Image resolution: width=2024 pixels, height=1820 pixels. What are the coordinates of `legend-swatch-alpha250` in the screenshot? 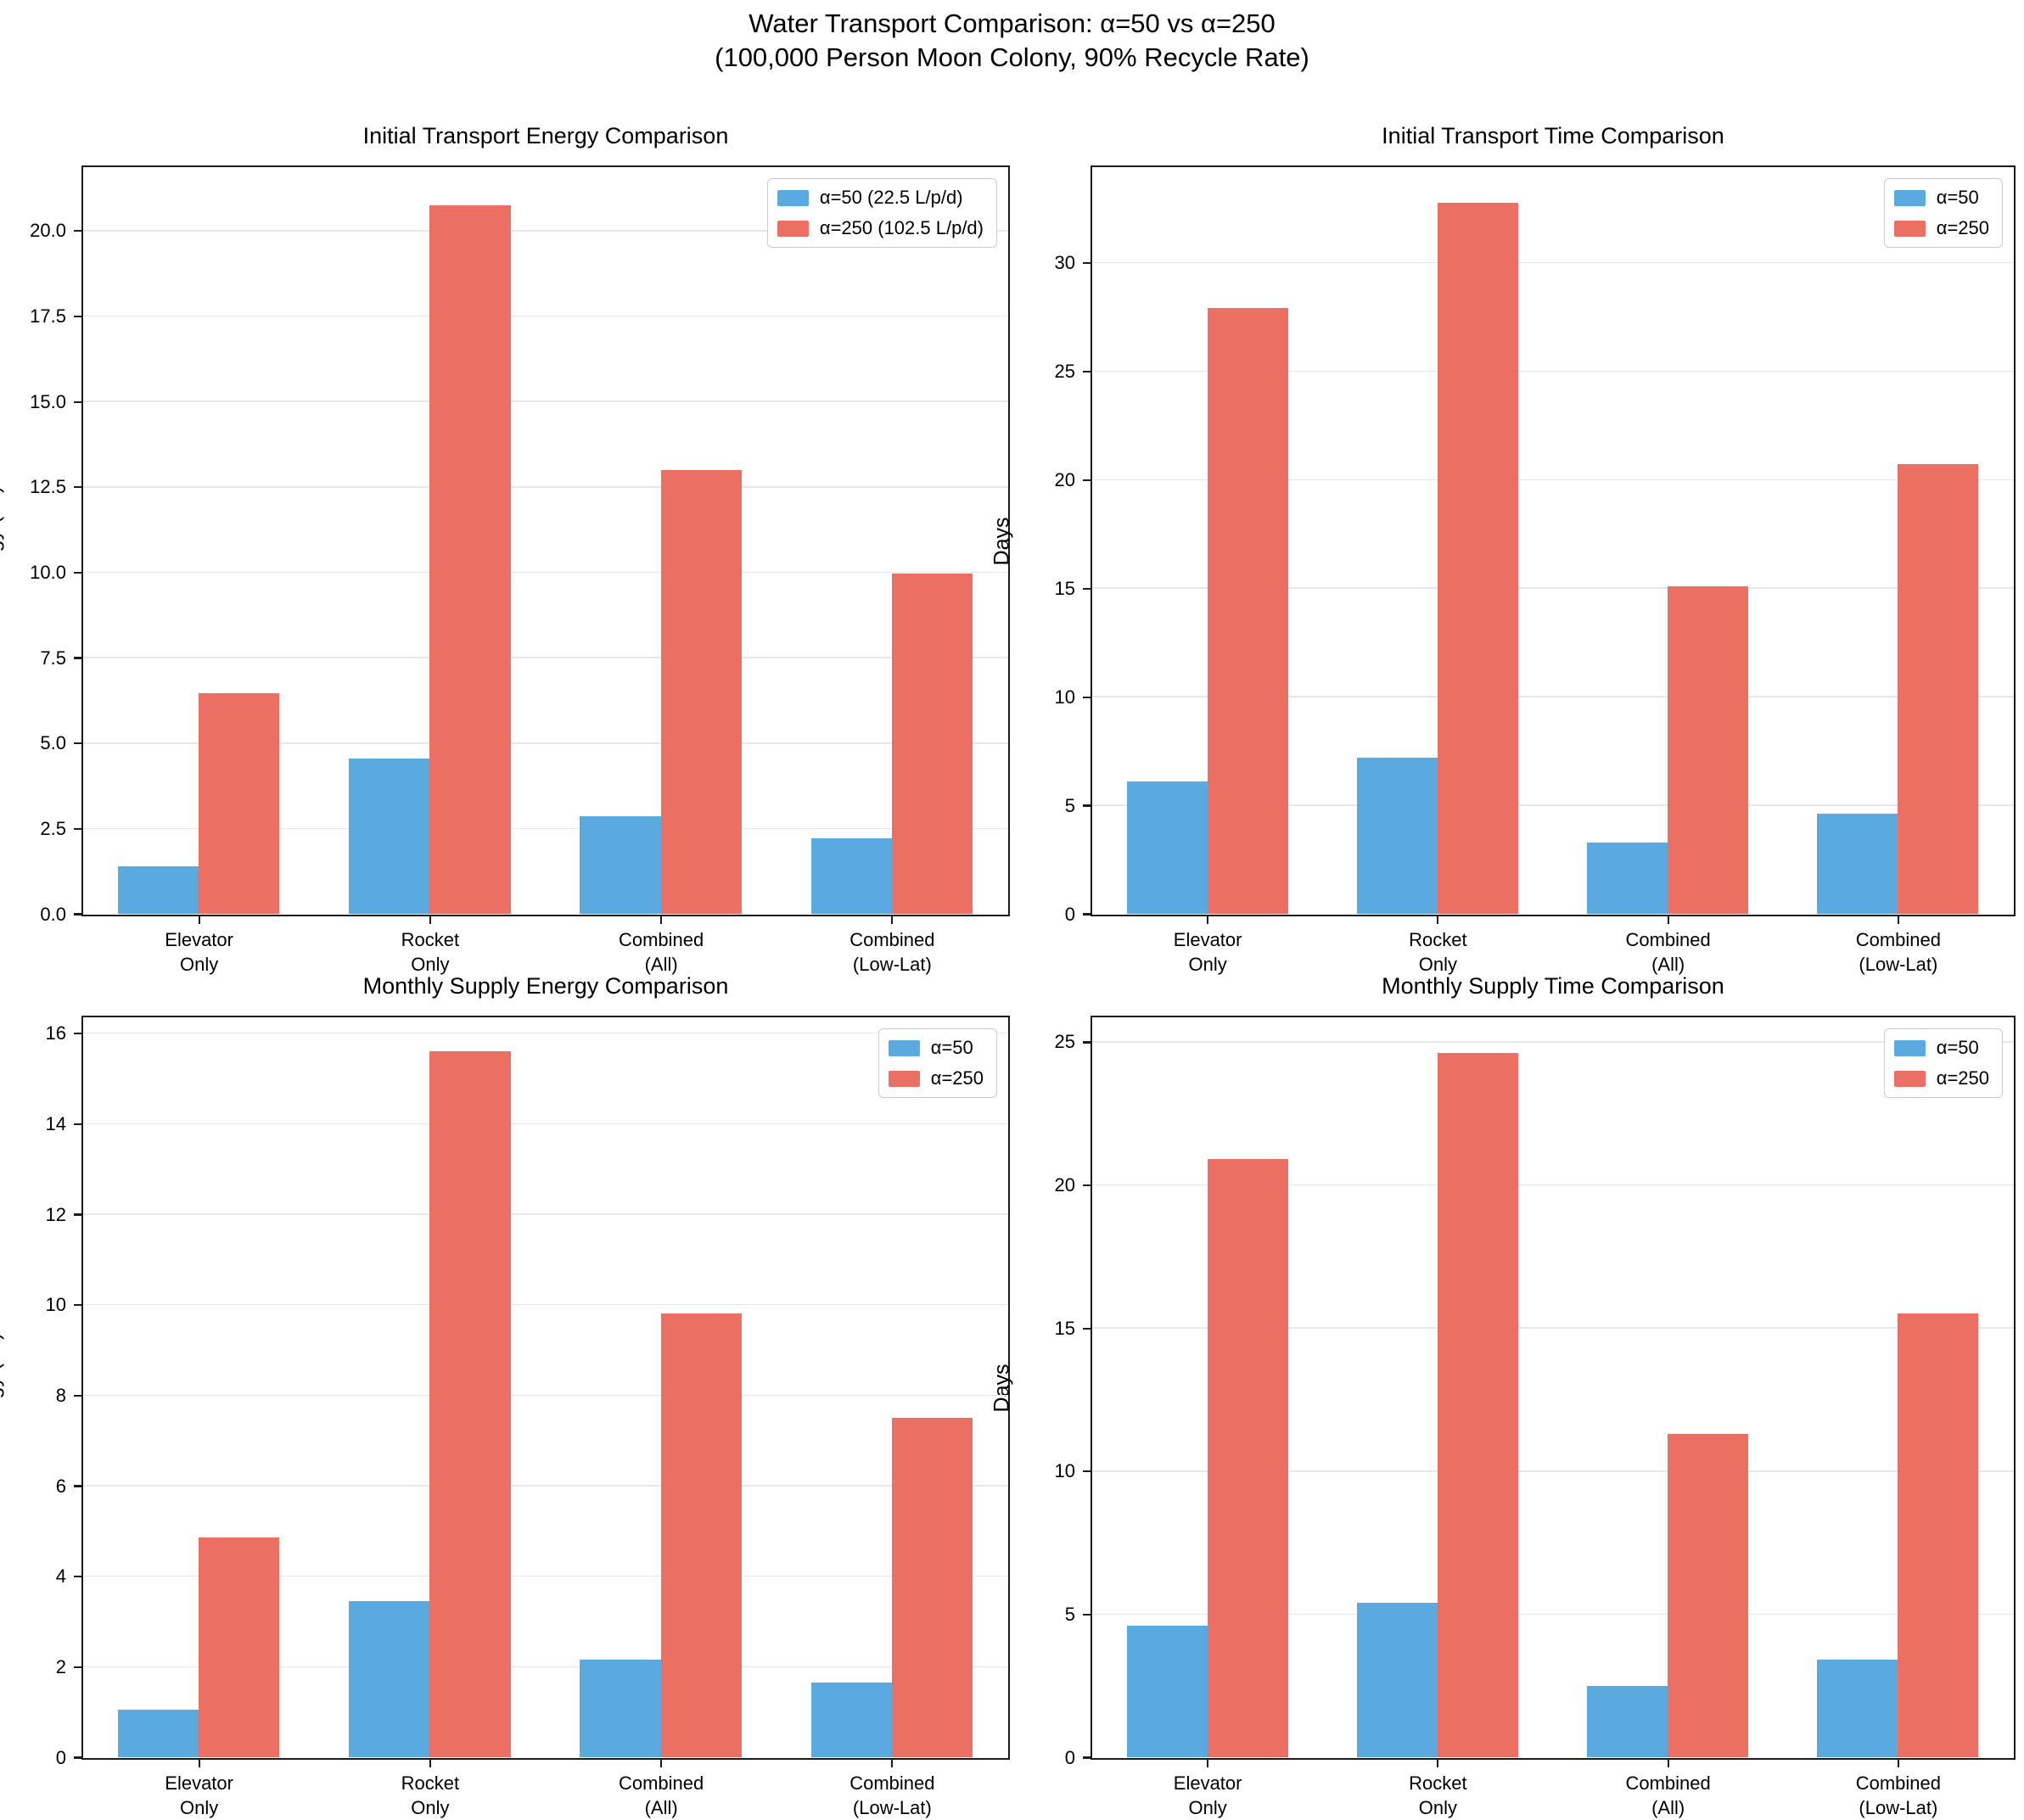 It's located at (1909, 229).